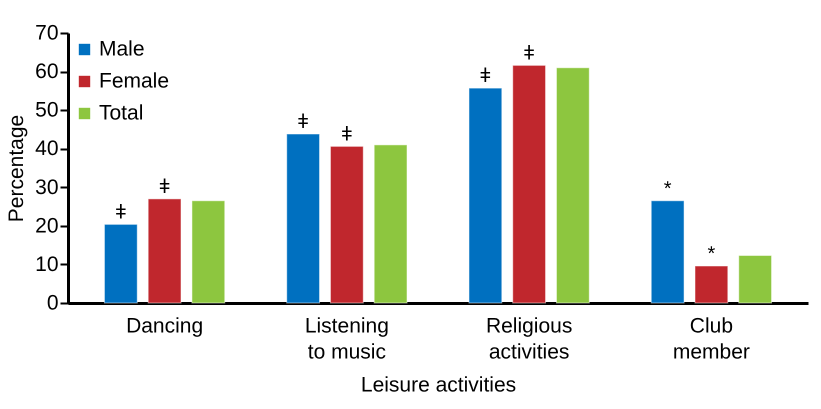  Describe the element at coordinates (46, 187) in the screenshot. I see `y-tick-label: 30` at that location.